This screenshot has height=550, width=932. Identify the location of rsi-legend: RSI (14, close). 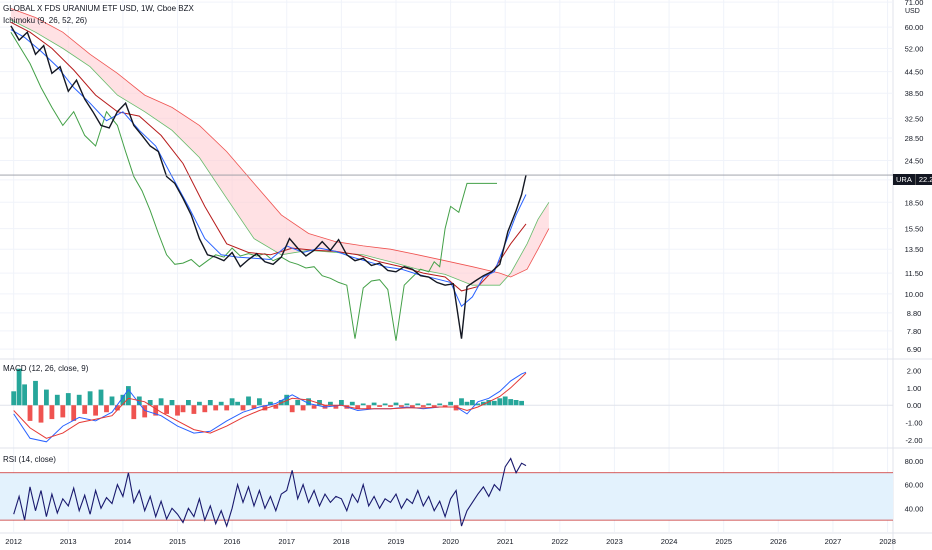
(29, 459).